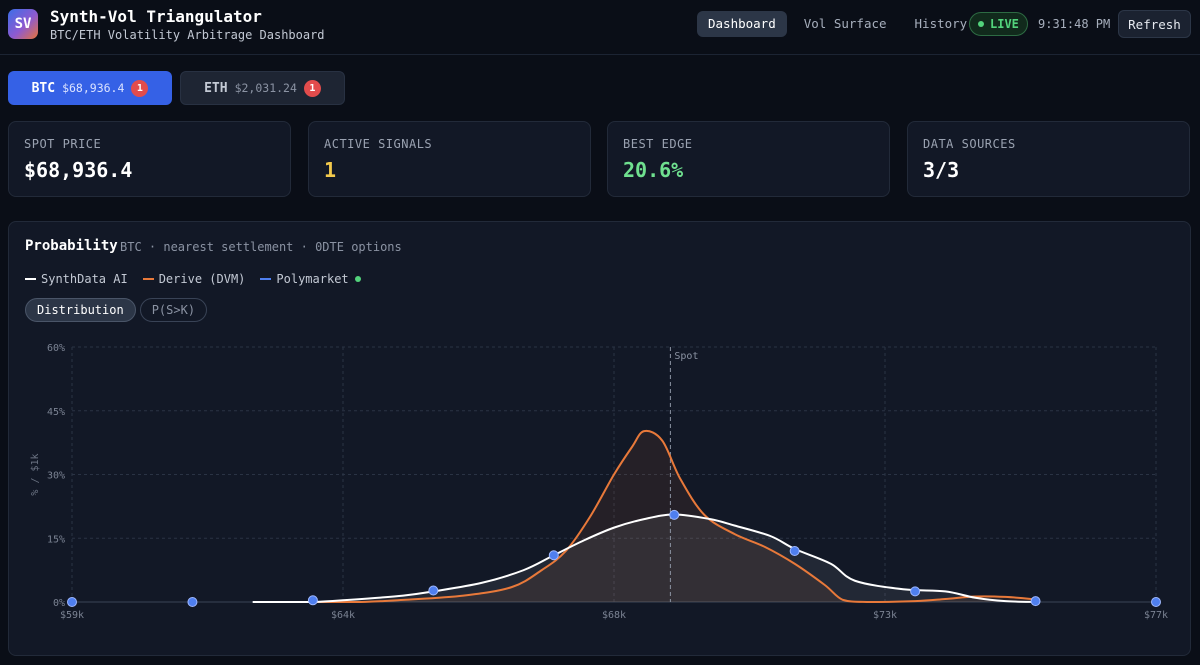 The width and height of the screenshot is (1200, 665). I want to click on chart-mode-toggle: Distribution P(S>K), so click(116, 310).